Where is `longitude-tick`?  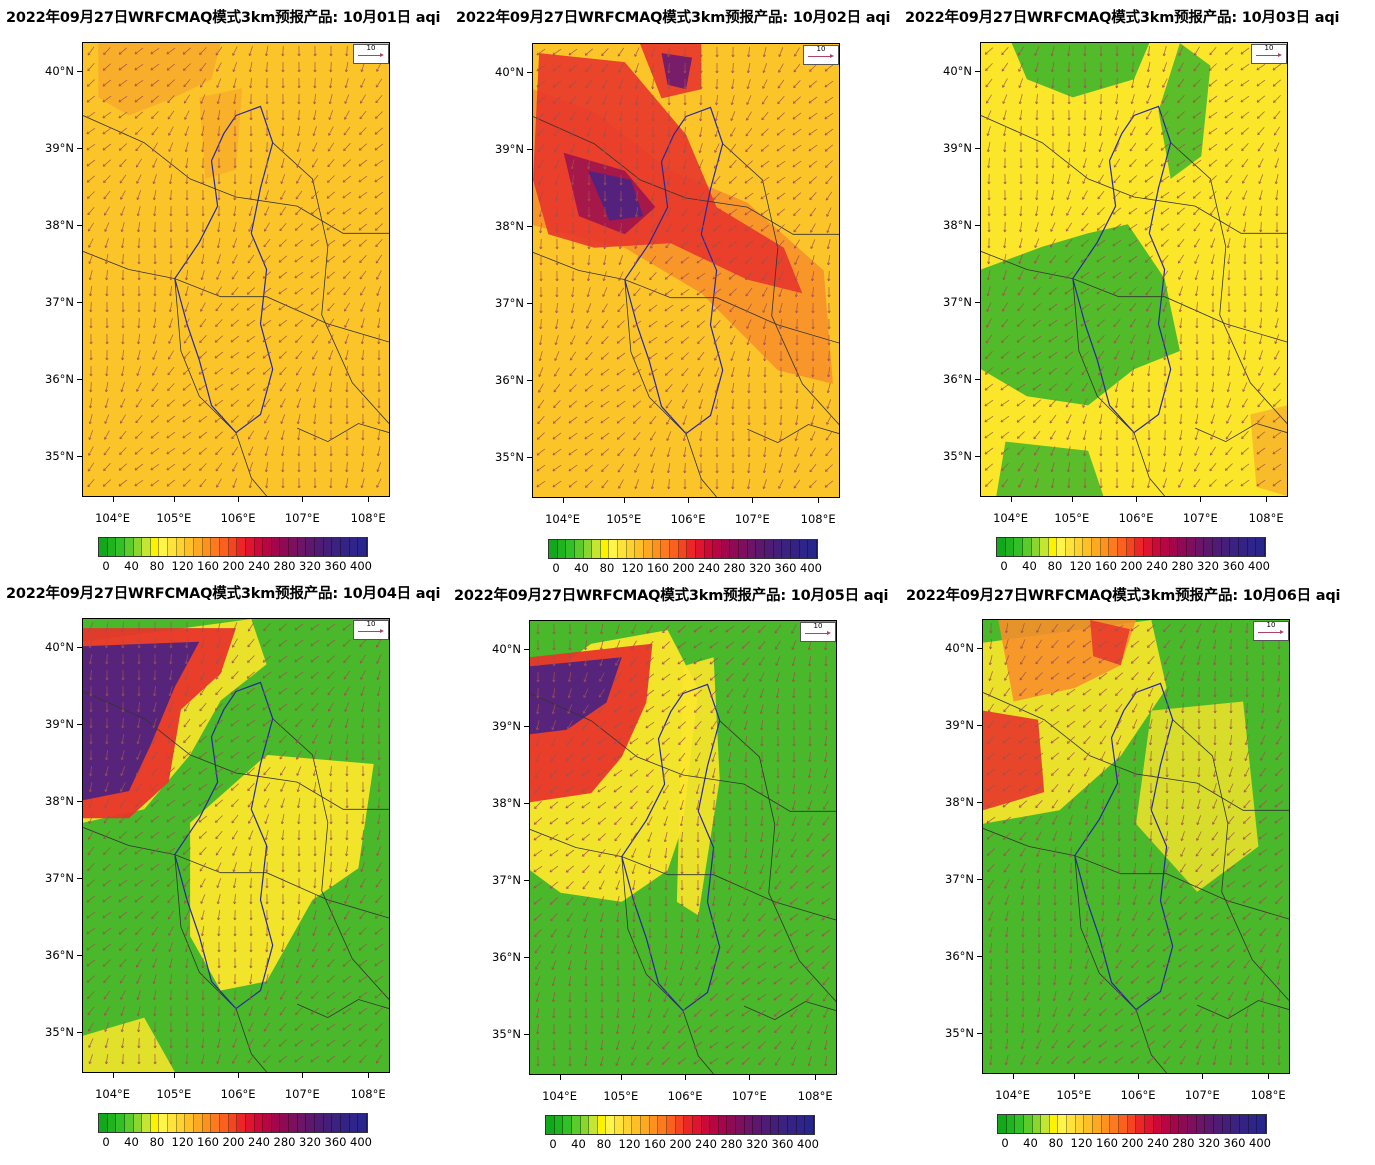 longitude-tick is located at coordinates (303, 499).